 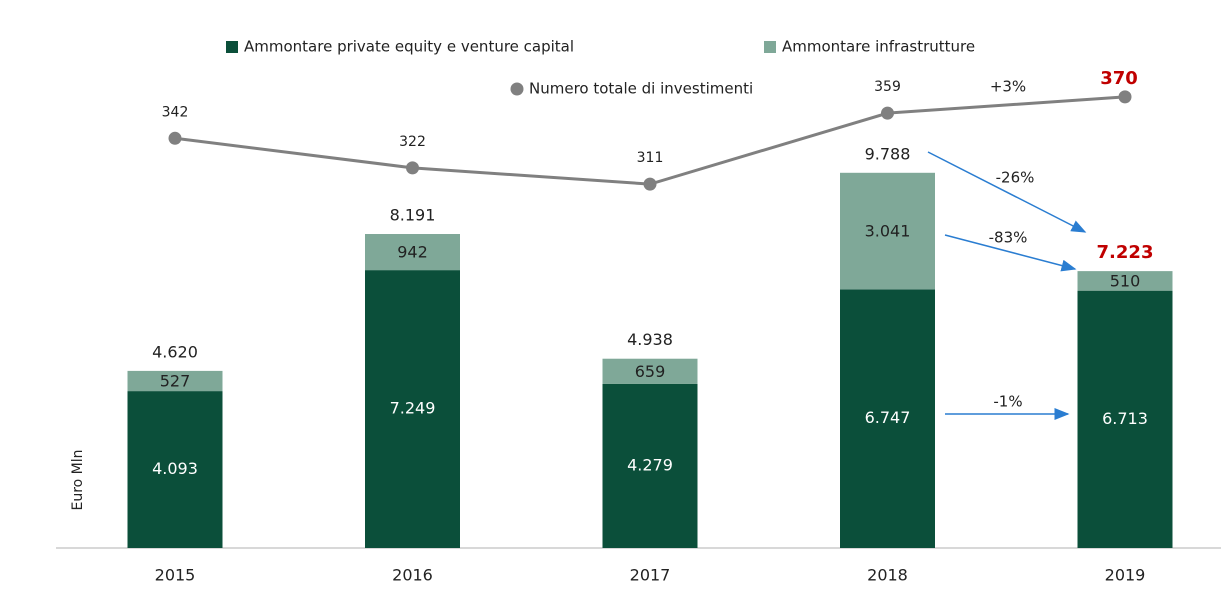 I want to click on total-label: 8.191, so click(x=413, y=215).